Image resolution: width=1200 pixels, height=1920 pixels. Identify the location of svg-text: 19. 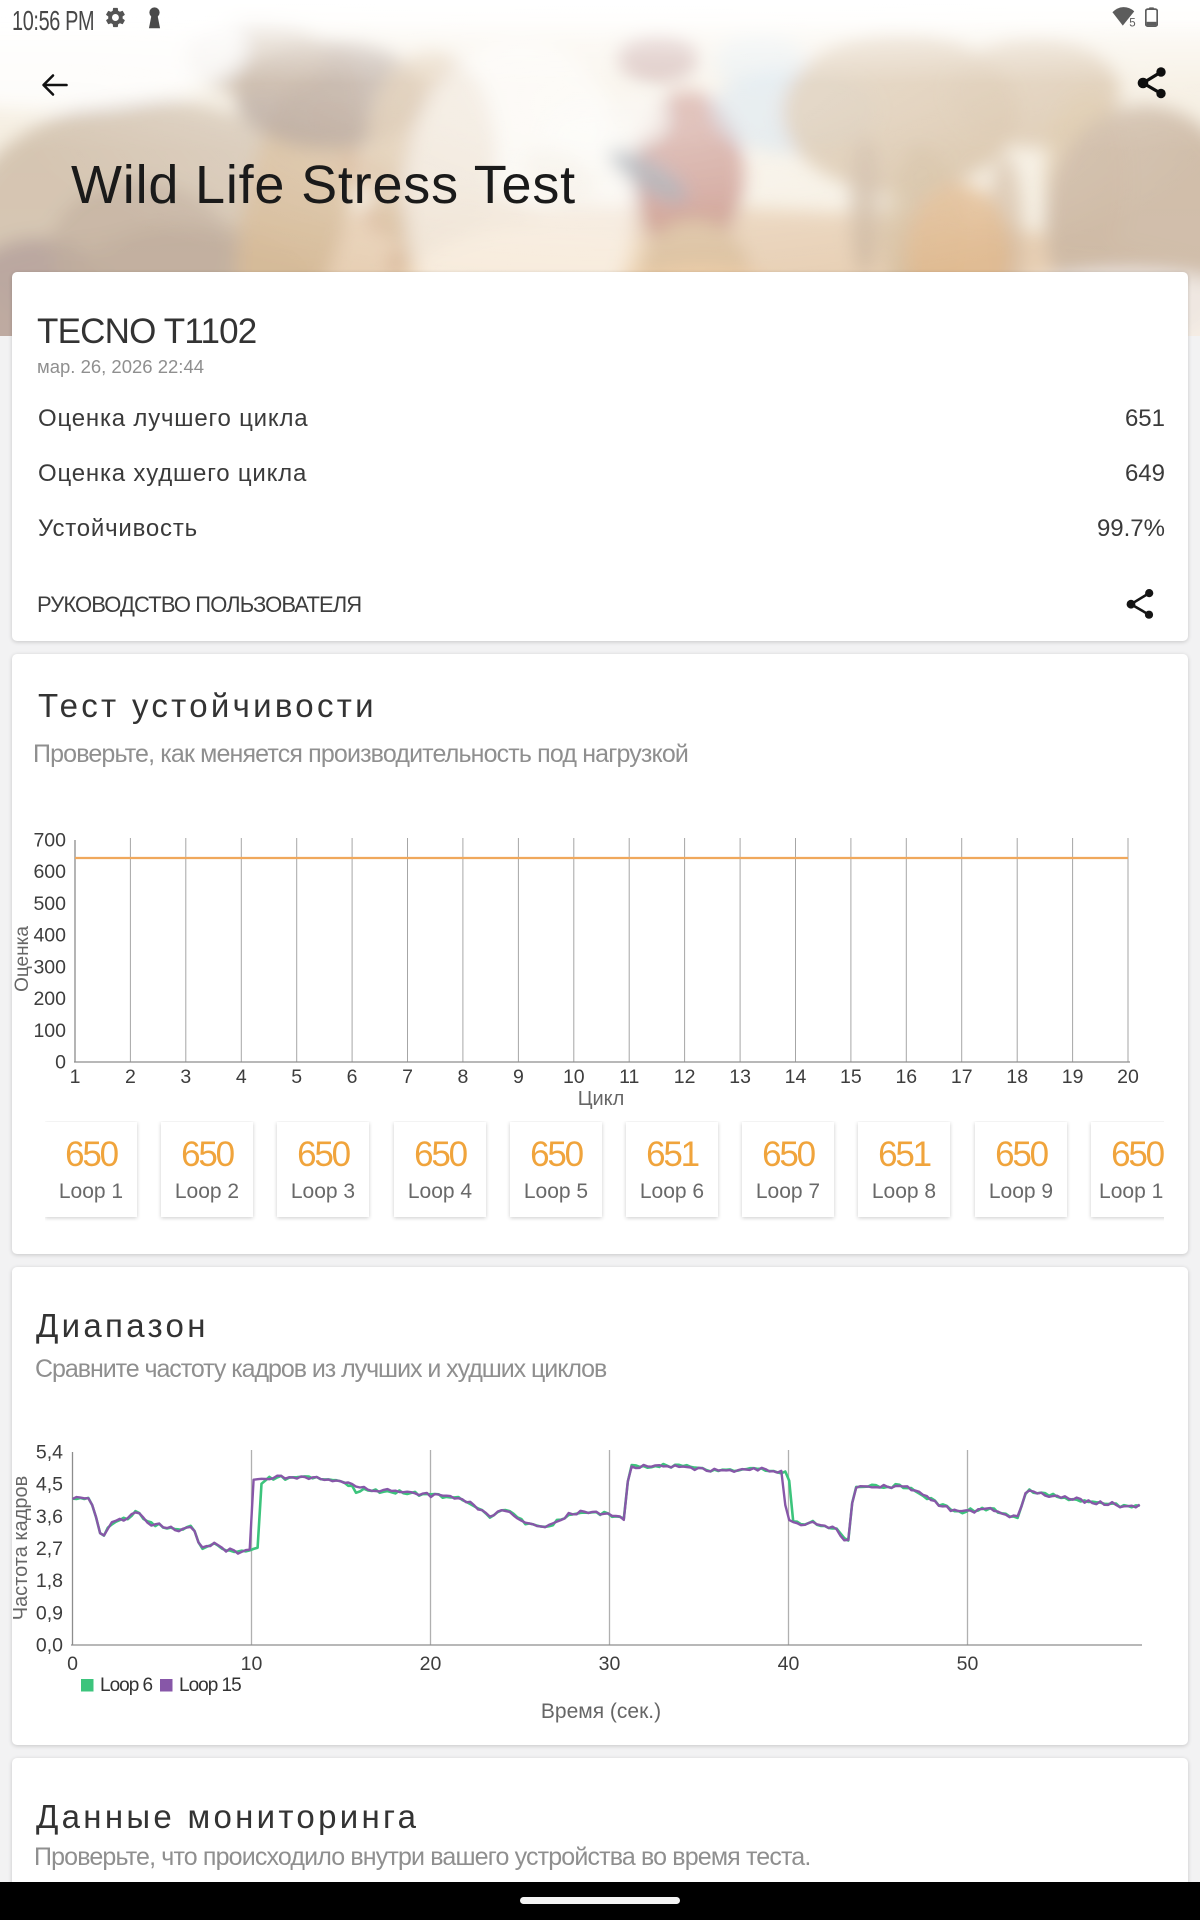
(1073, 1077).